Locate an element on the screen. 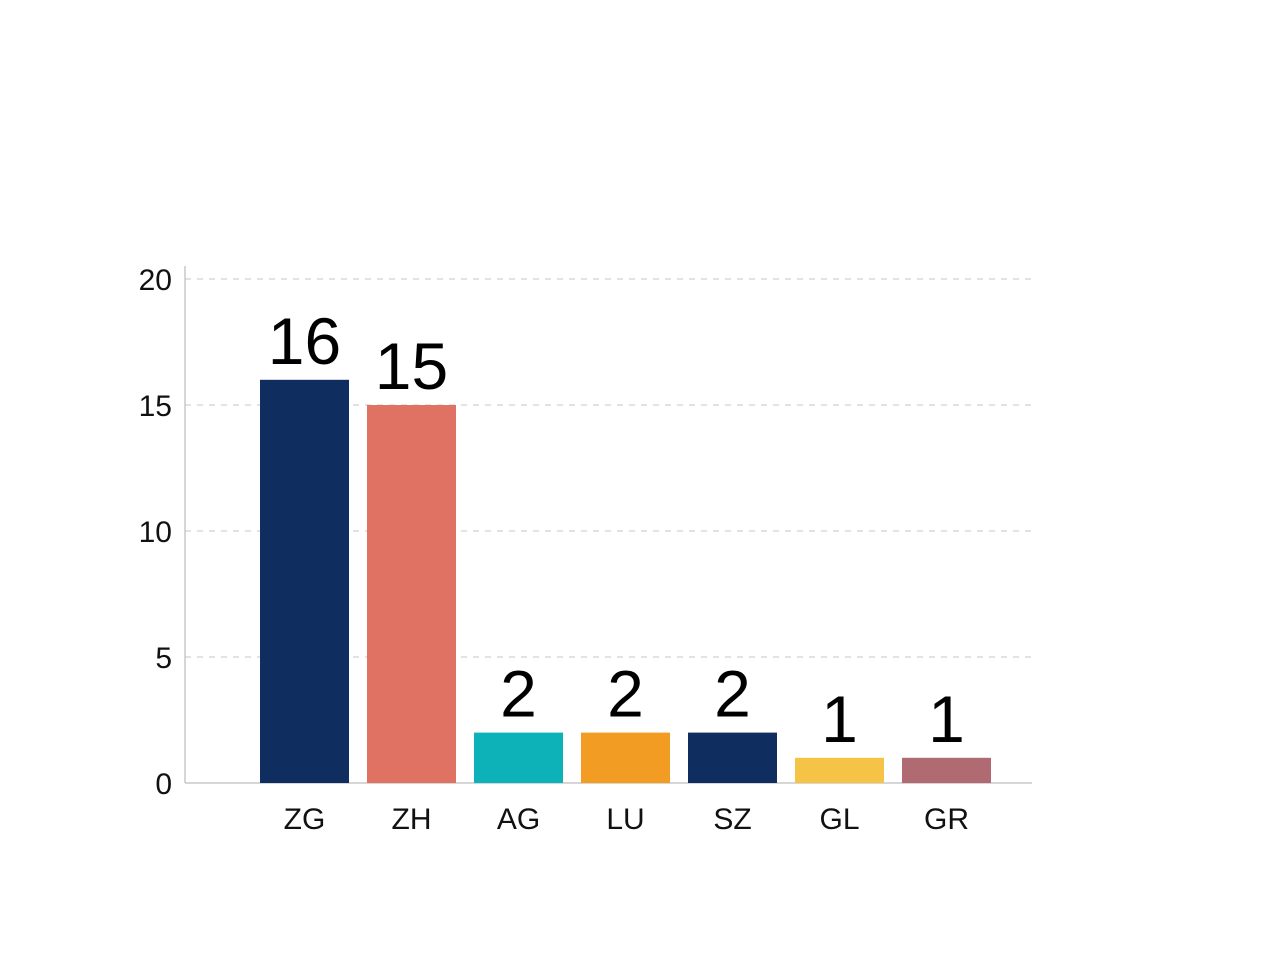 This screenshot has height=960, width=1280. bar-gr is located at coordinates (946, 770).